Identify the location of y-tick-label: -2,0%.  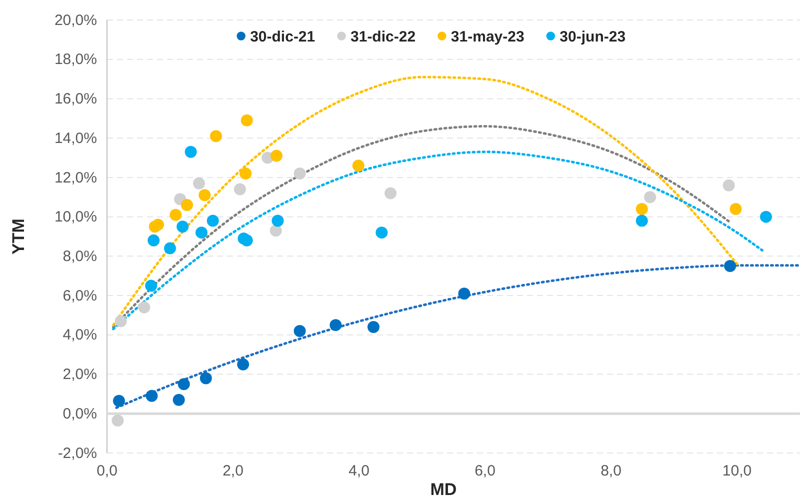
(77, 453).